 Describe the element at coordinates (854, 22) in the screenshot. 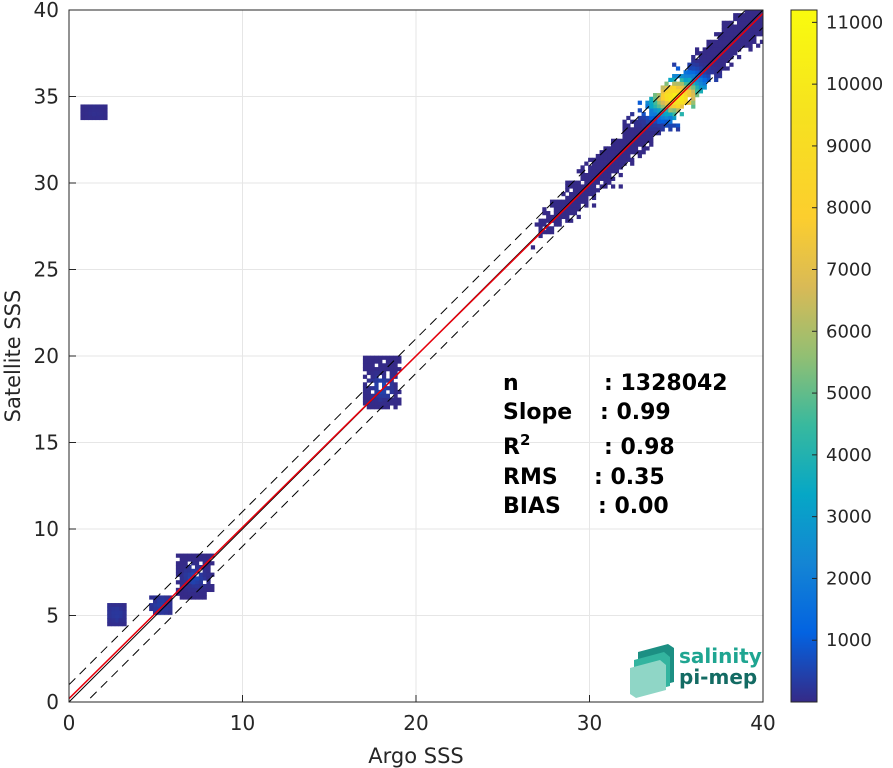

I see `colorbar-tick-label: 11000` at that location.